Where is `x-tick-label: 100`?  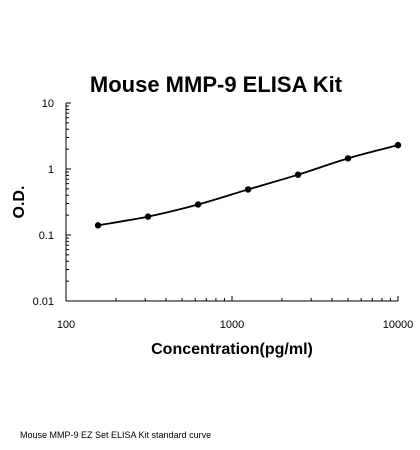 x-tick-label: 100 is located at coordinates (66, 325).